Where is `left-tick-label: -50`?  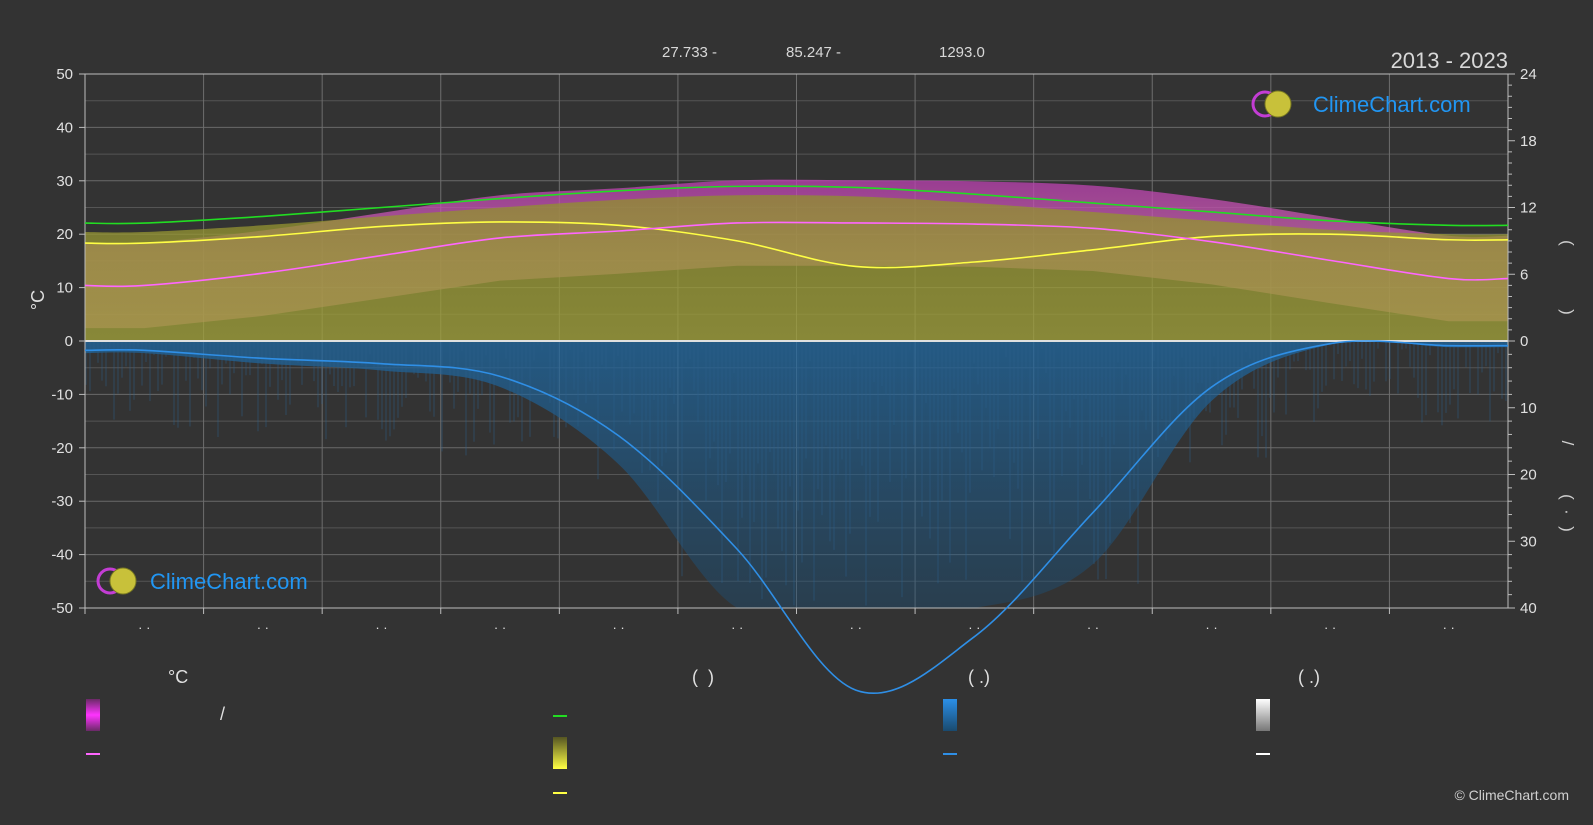 left-tick-label: -50 is located at coordinates (62, 608).